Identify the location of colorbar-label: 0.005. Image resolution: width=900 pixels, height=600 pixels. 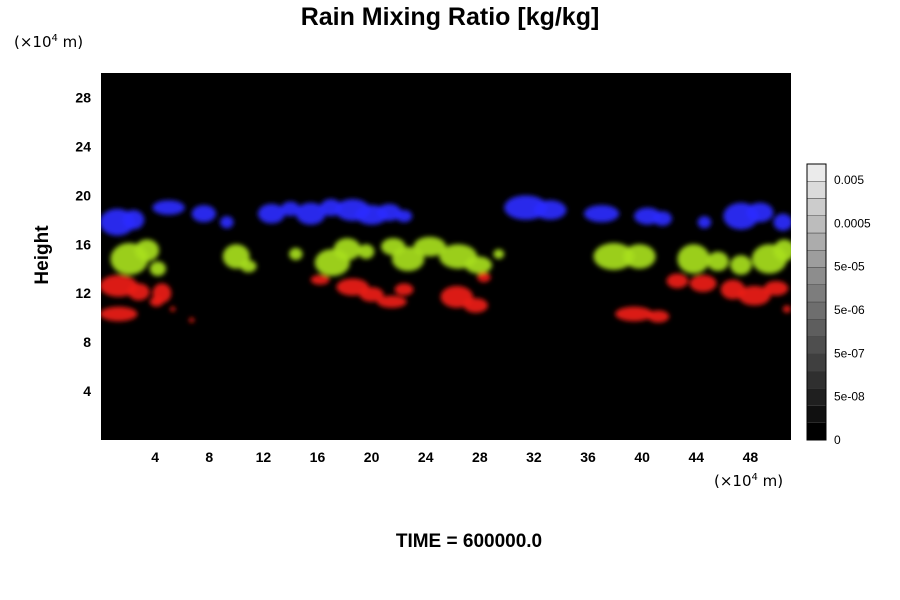
(849, 180).